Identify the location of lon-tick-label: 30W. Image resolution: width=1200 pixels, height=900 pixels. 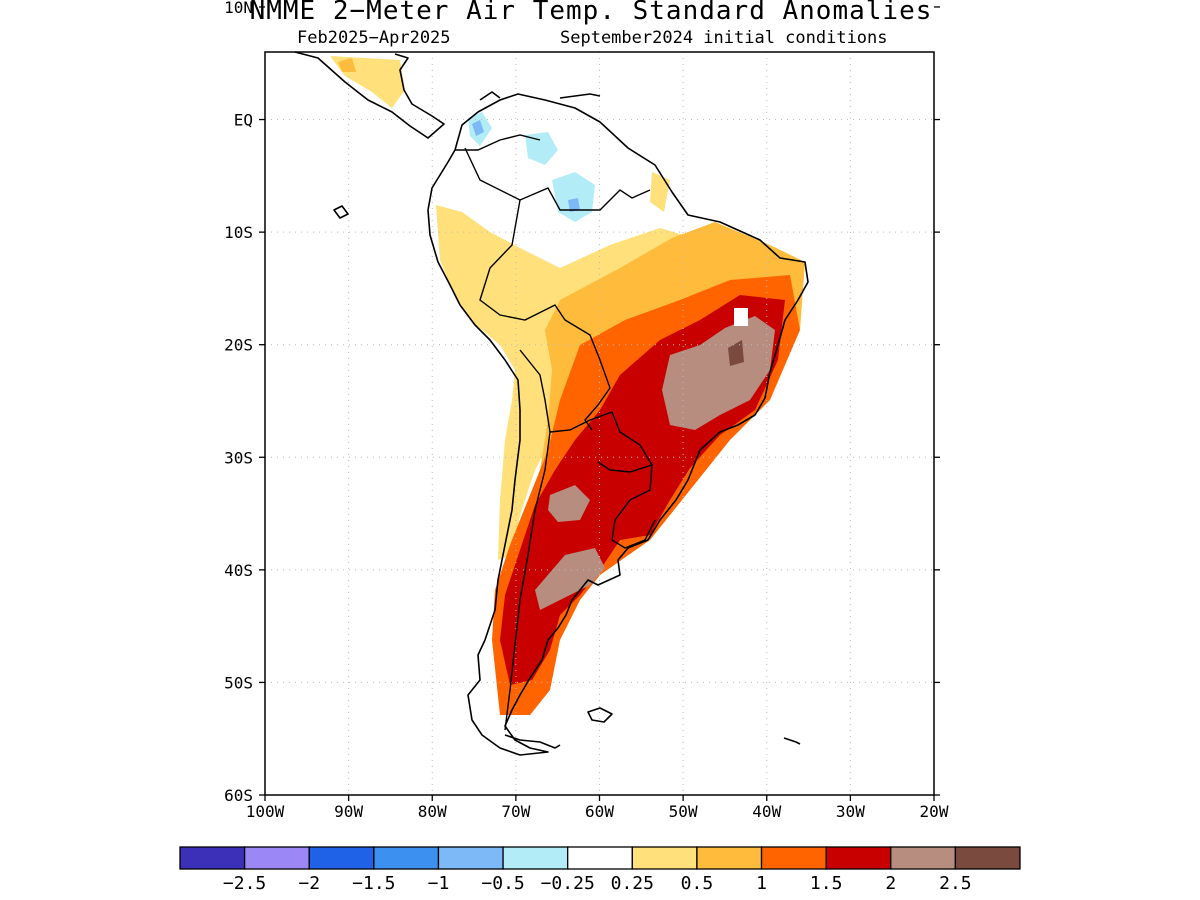
(850, 811).